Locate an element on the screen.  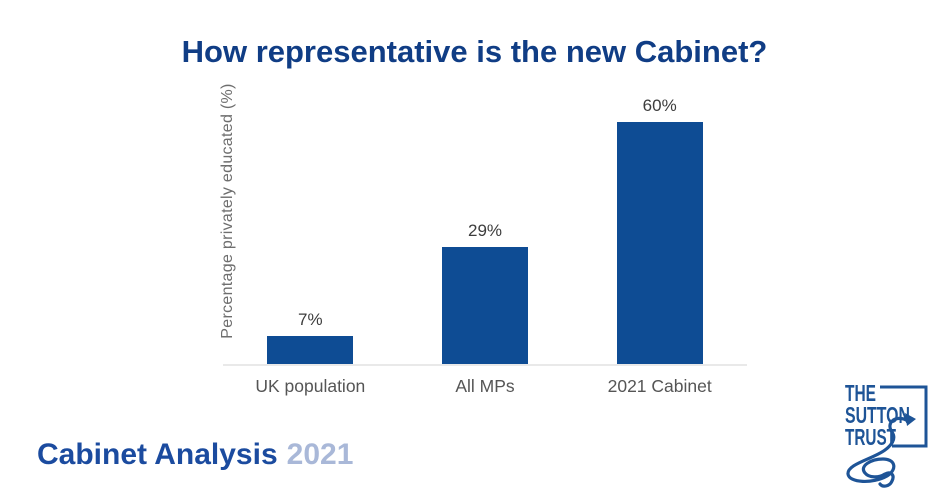
bar-column: 29% All MPs is located at coordinates (485, 245).